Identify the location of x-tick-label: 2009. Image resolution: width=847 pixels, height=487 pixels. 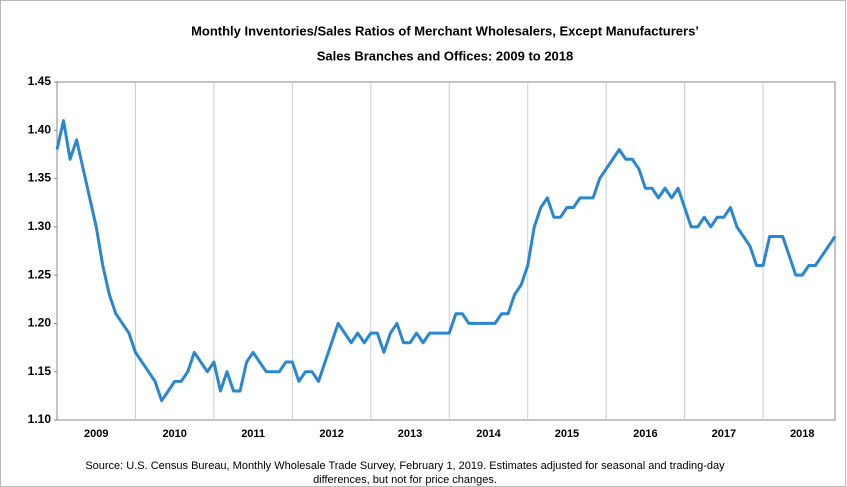
(96, 434).